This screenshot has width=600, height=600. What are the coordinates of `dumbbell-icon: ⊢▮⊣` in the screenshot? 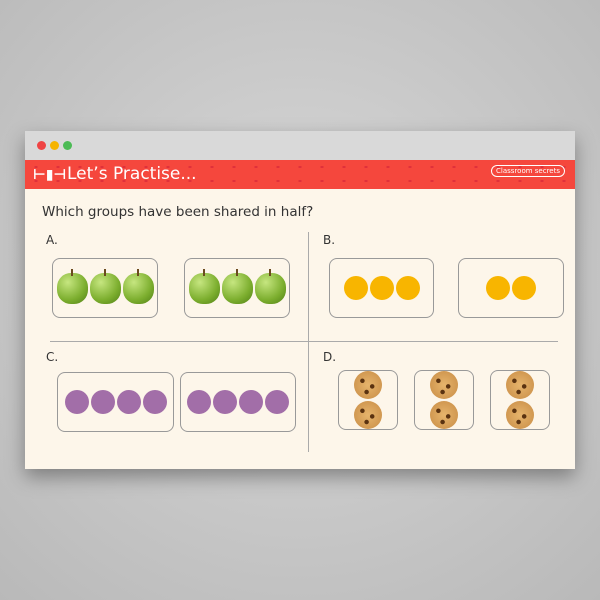 It's located at (50, 175).